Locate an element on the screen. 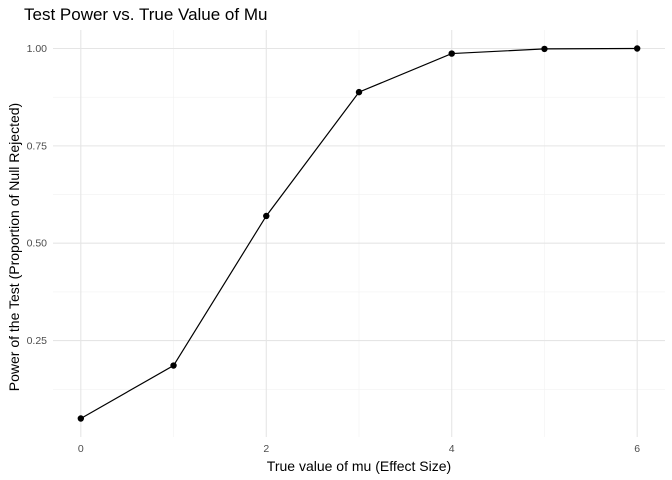  x-tick-label: 4 is located at coordinates (452, 449).